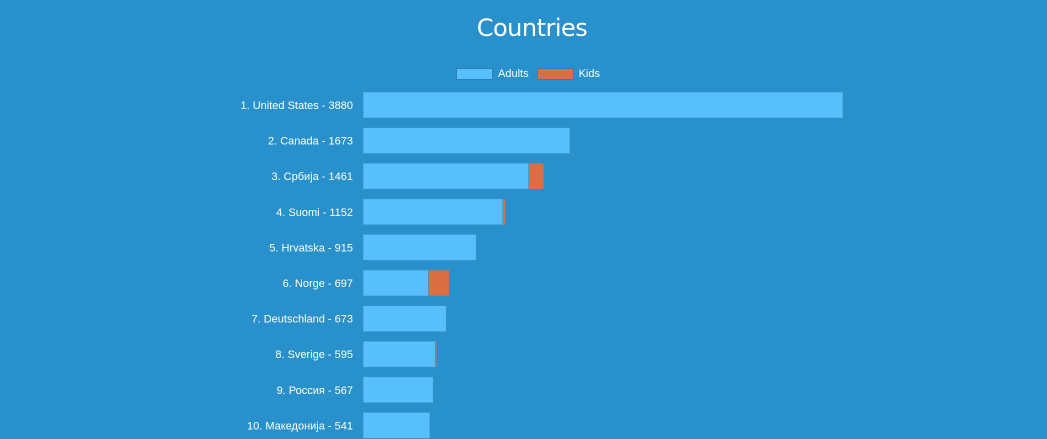 This screenshot has height=439, width=1047. What do you see at coordinates (555, 74) in the screenshot?
I see `legend-swatch-kids` at bounding box center [555, 74].